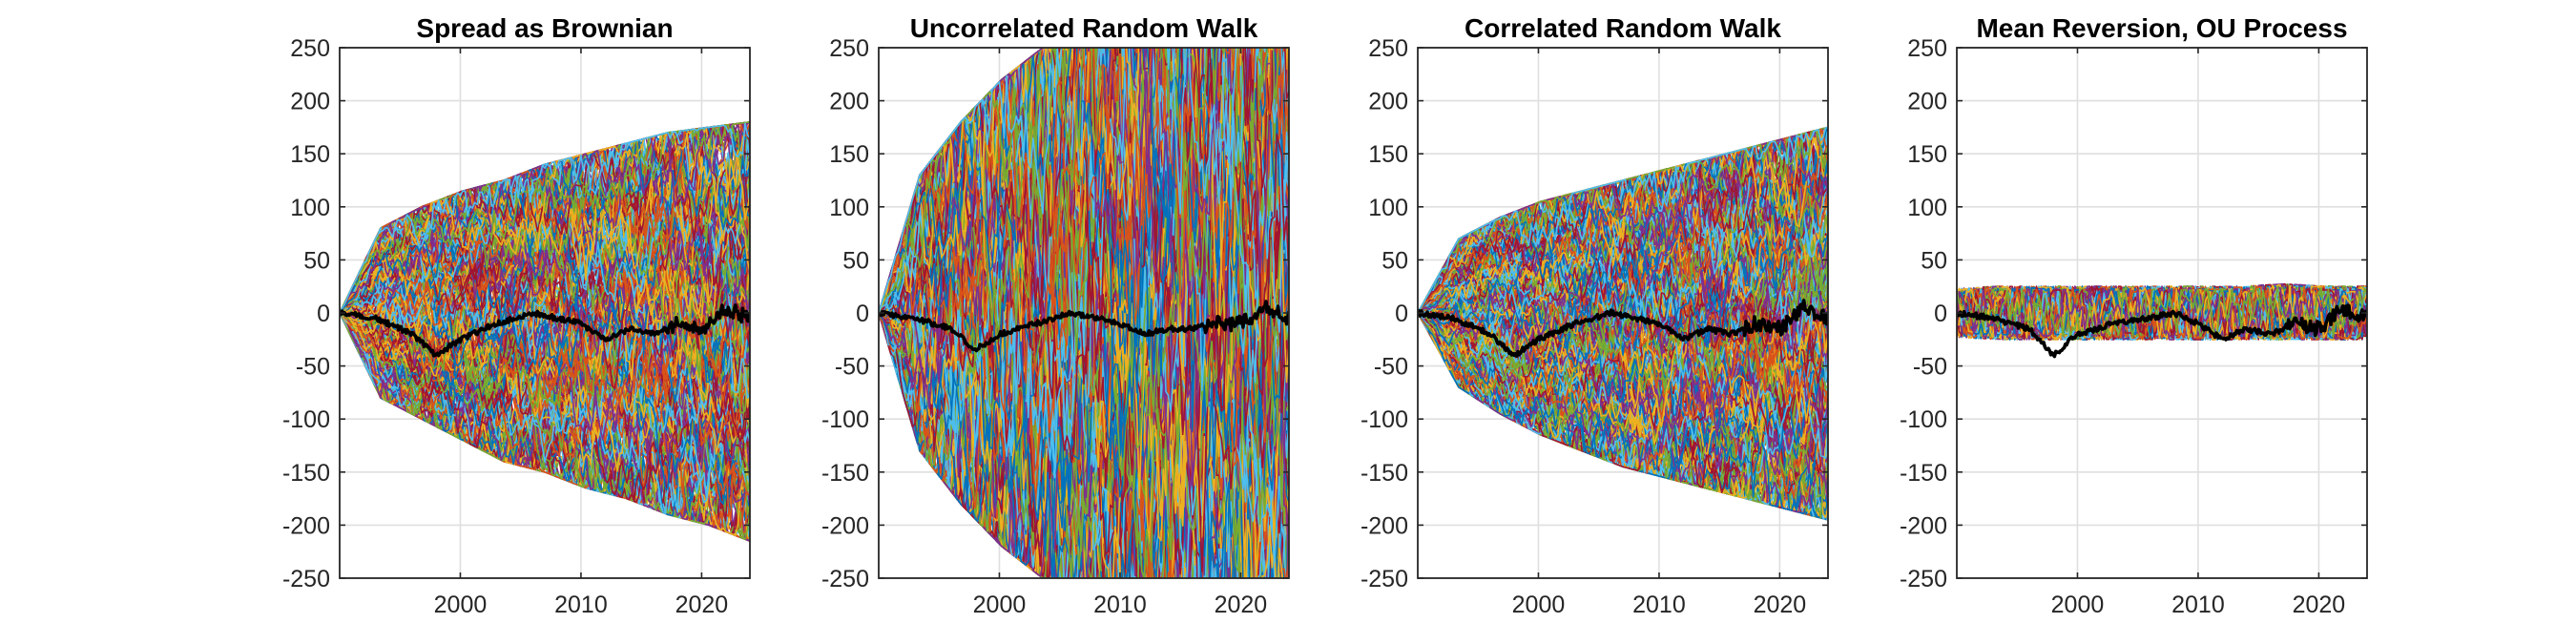 The image size is (2576, 644). What do you see at coordinates (1623, 28) in the screenshot?
I see `chart-title: Correlated Random Walk` at bounding box center [1623, 28].